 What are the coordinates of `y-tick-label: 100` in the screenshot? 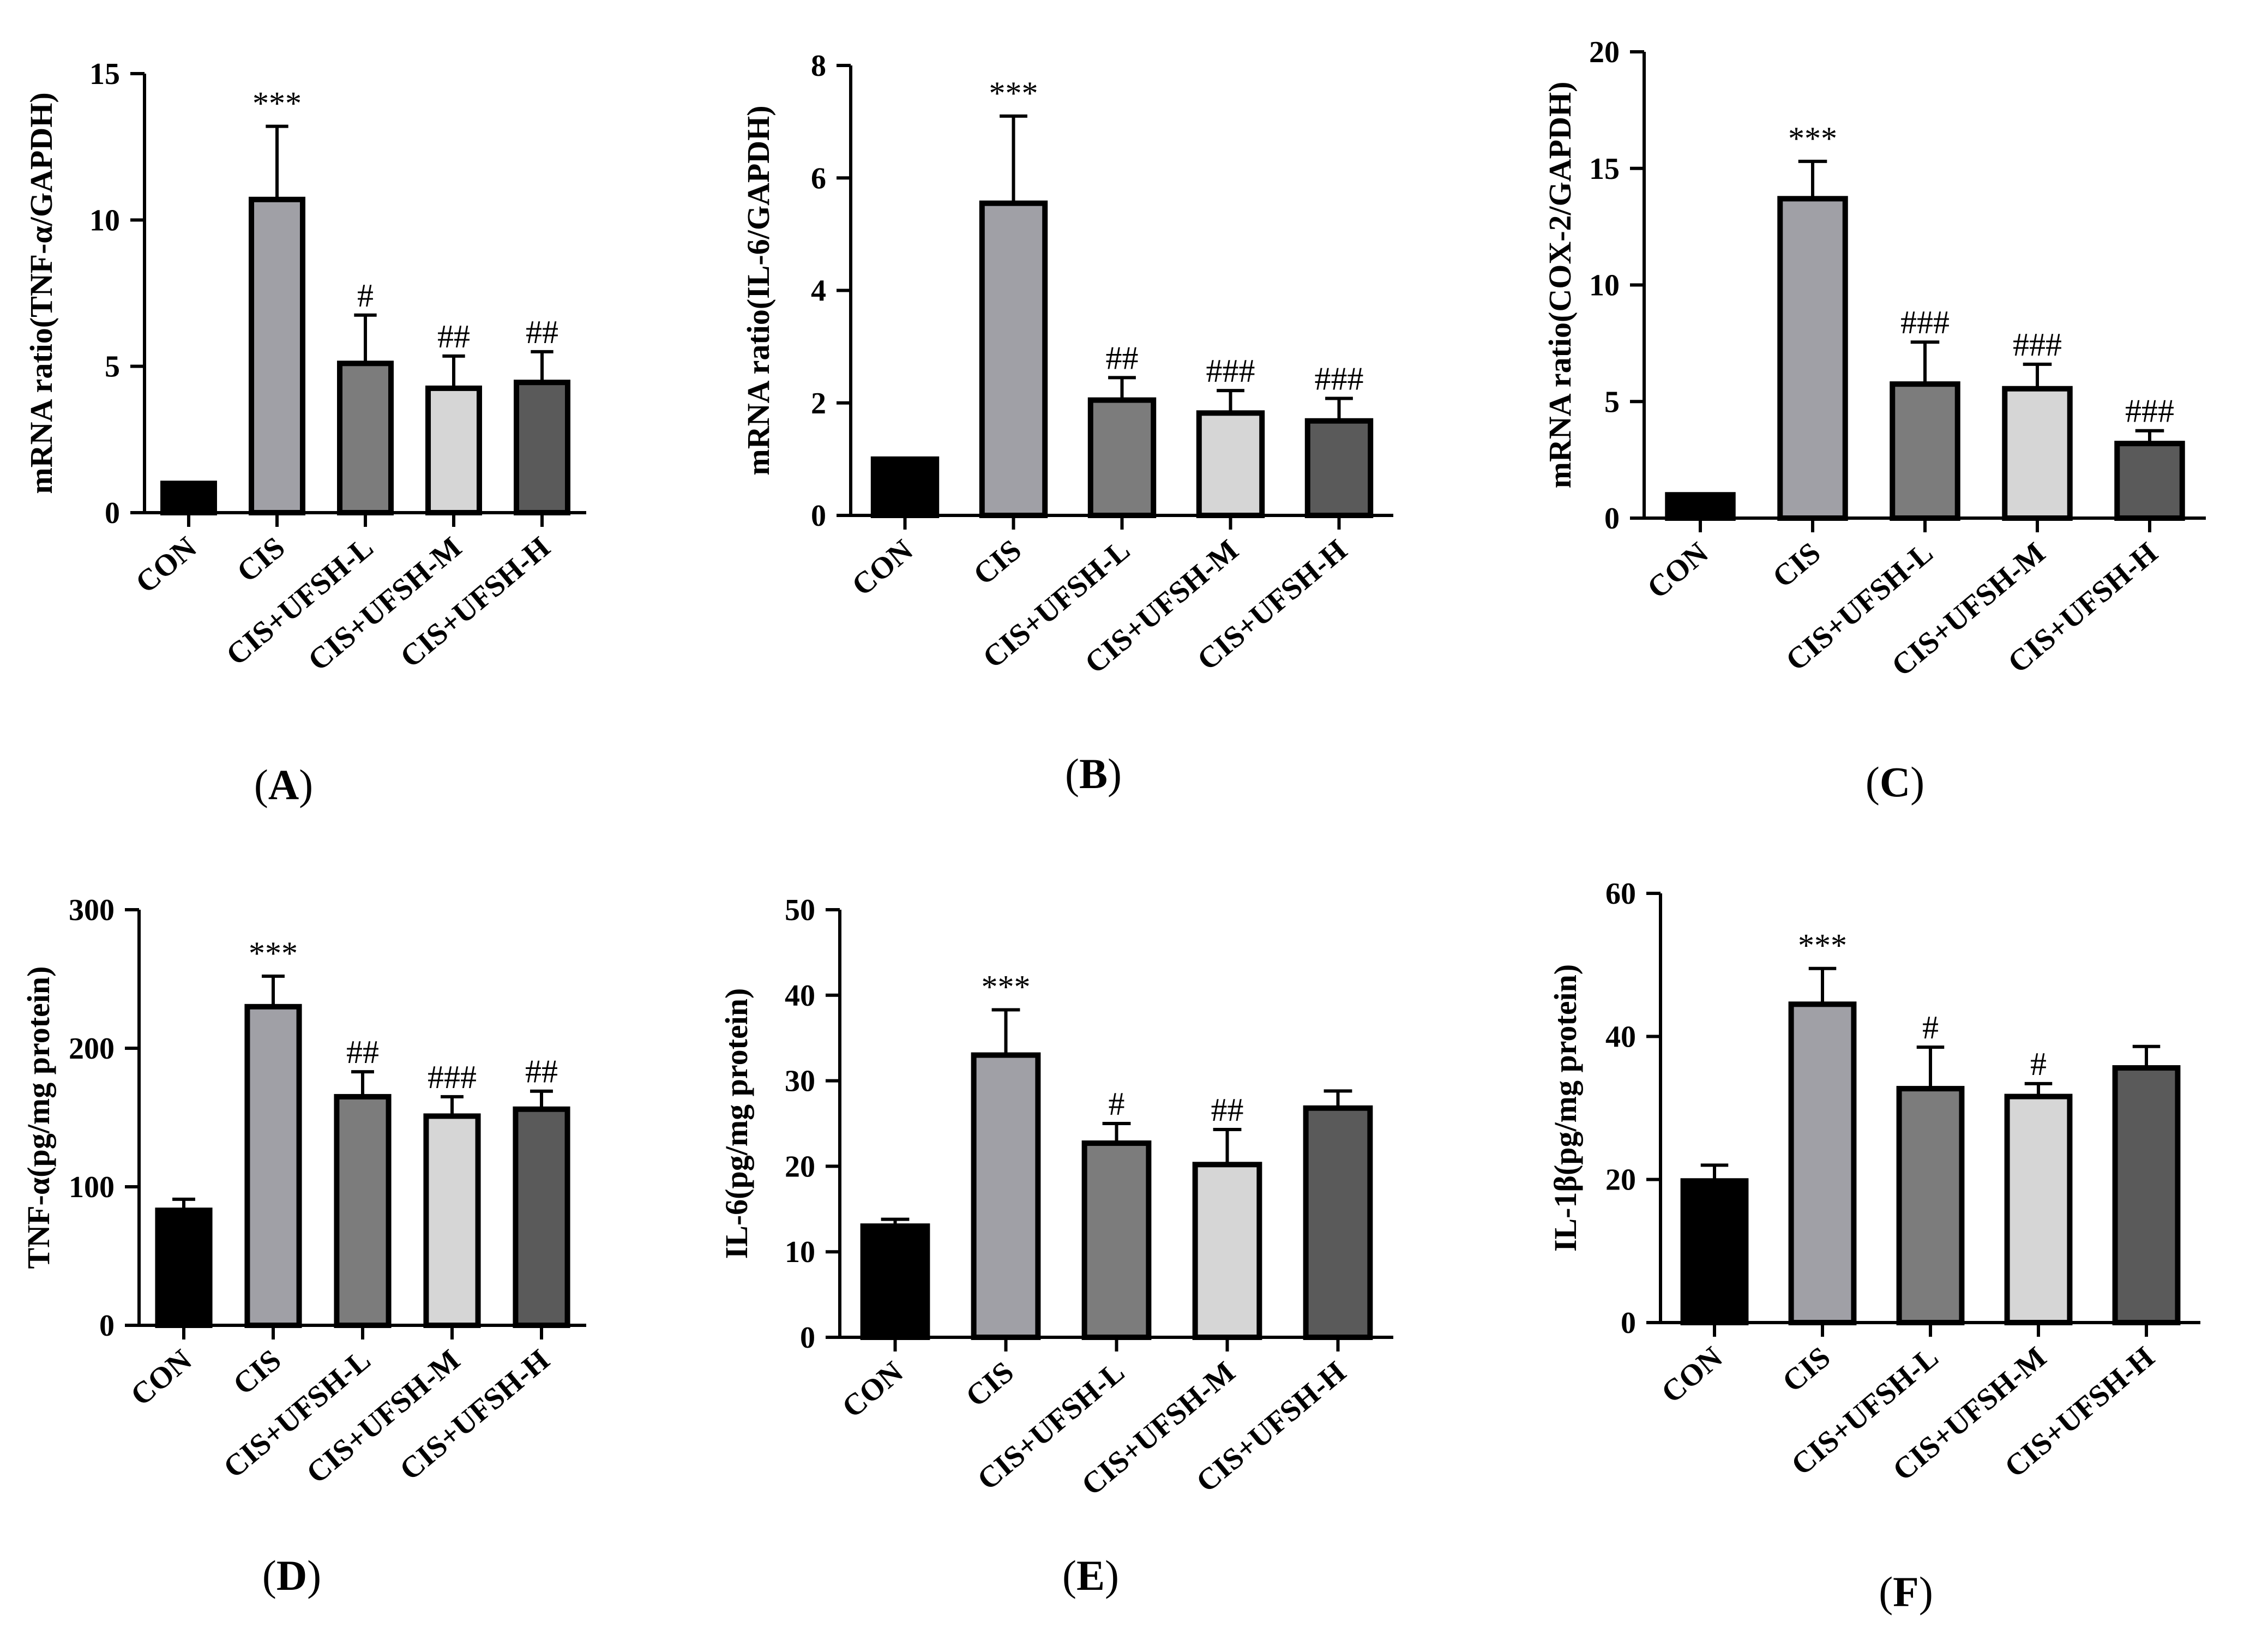 It's located at (92, 1187).